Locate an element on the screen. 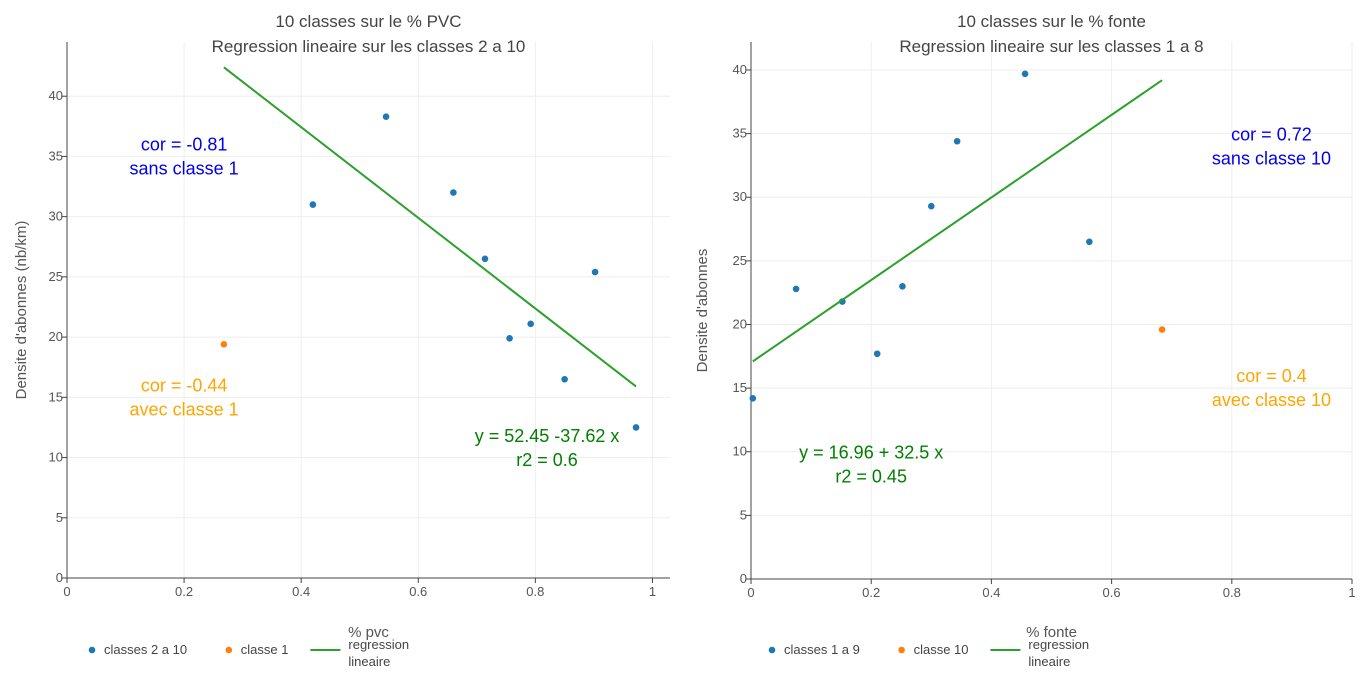  x-axis-title: % pvc is located at coordinates (368, 632).